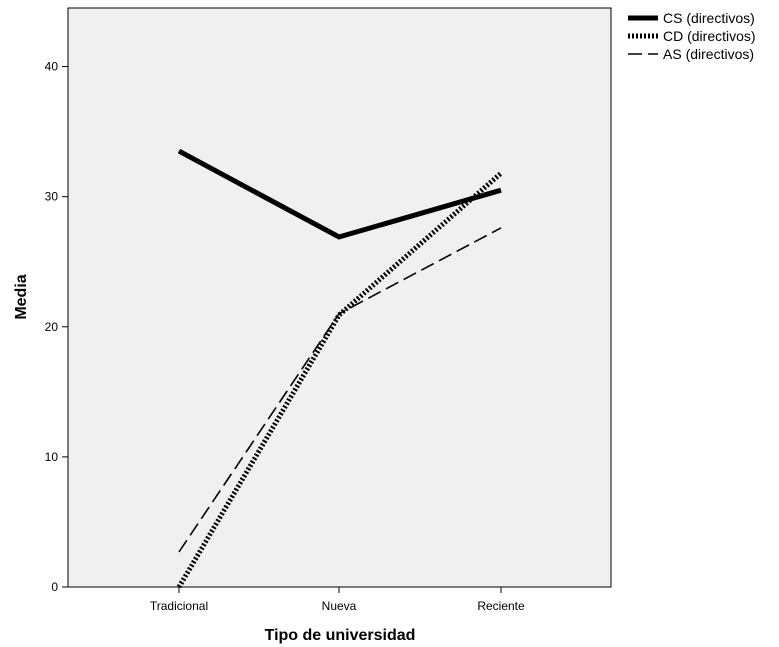  Describe the element at coordinates (21, 296) in the screenshot. I see `y-axis-title: Media` at that location.